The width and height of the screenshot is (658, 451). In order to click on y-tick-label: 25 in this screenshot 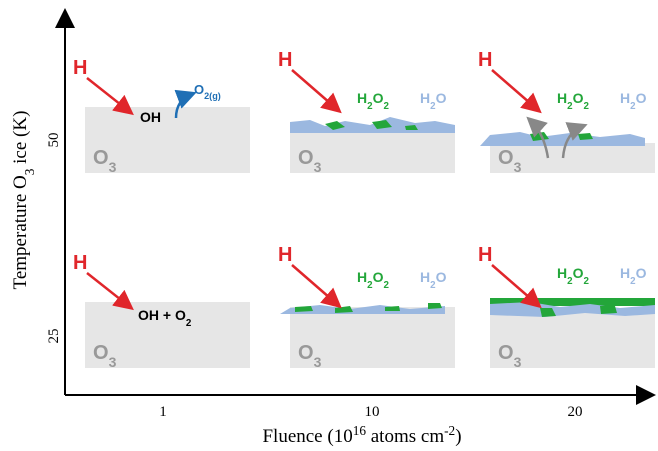, I will do `click(54, 336)`.